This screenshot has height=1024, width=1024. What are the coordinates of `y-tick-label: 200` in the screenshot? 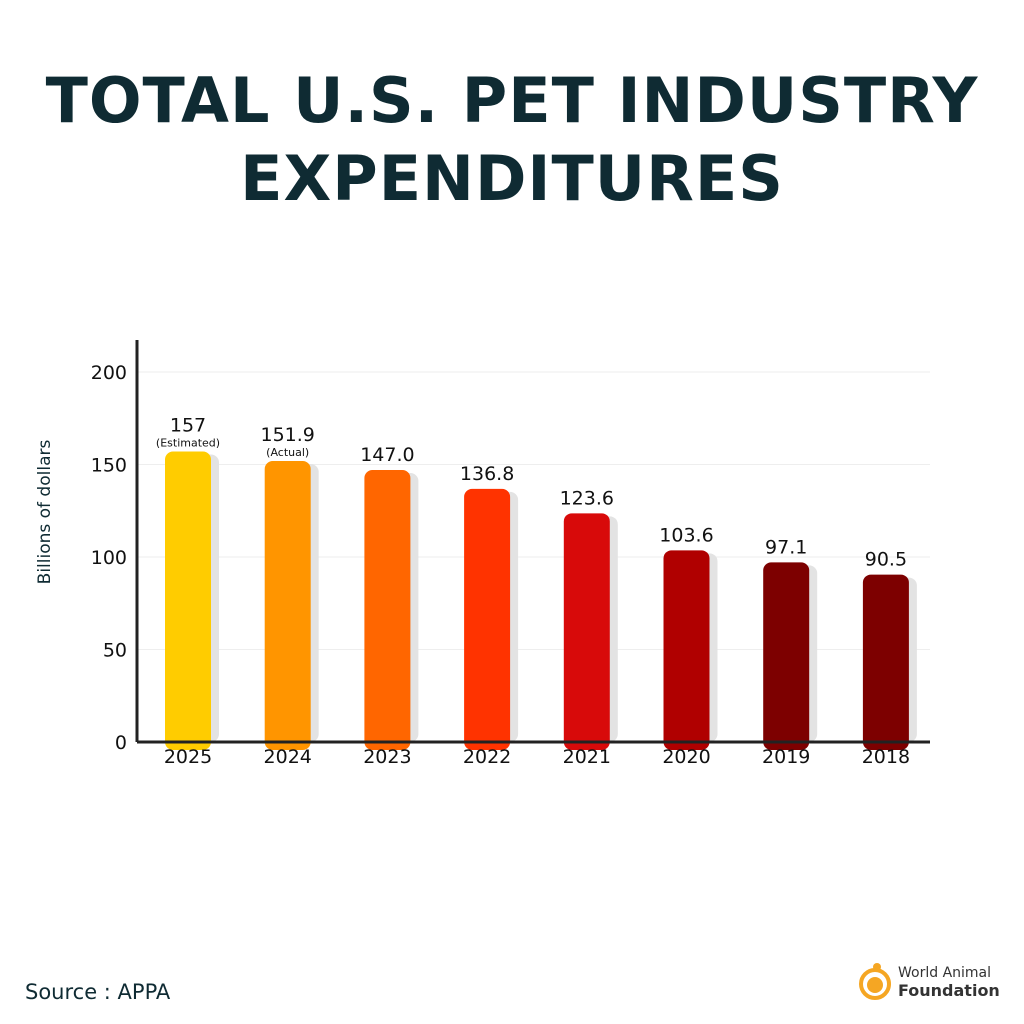 It's located at (109, 373).